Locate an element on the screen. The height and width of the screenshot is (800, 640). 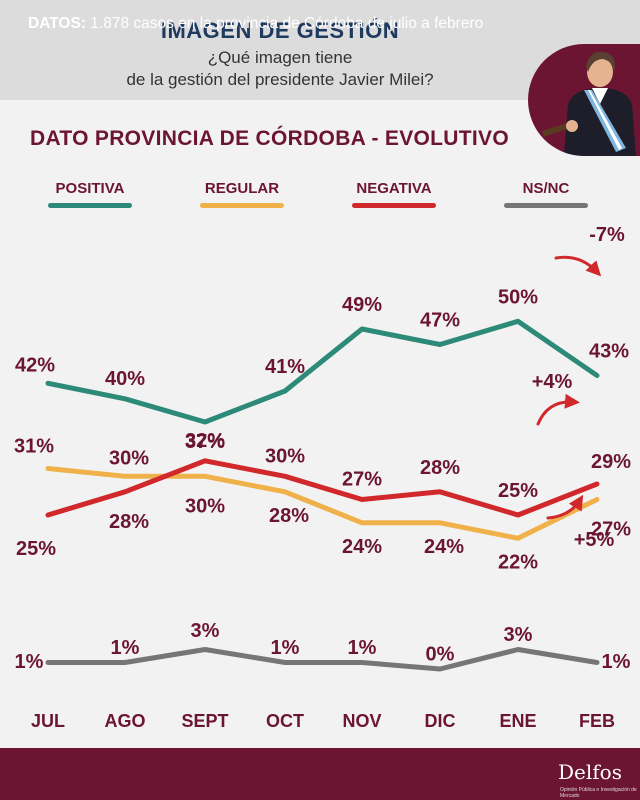
x-tick-ago: AGO is located at coordinates (124, 721).